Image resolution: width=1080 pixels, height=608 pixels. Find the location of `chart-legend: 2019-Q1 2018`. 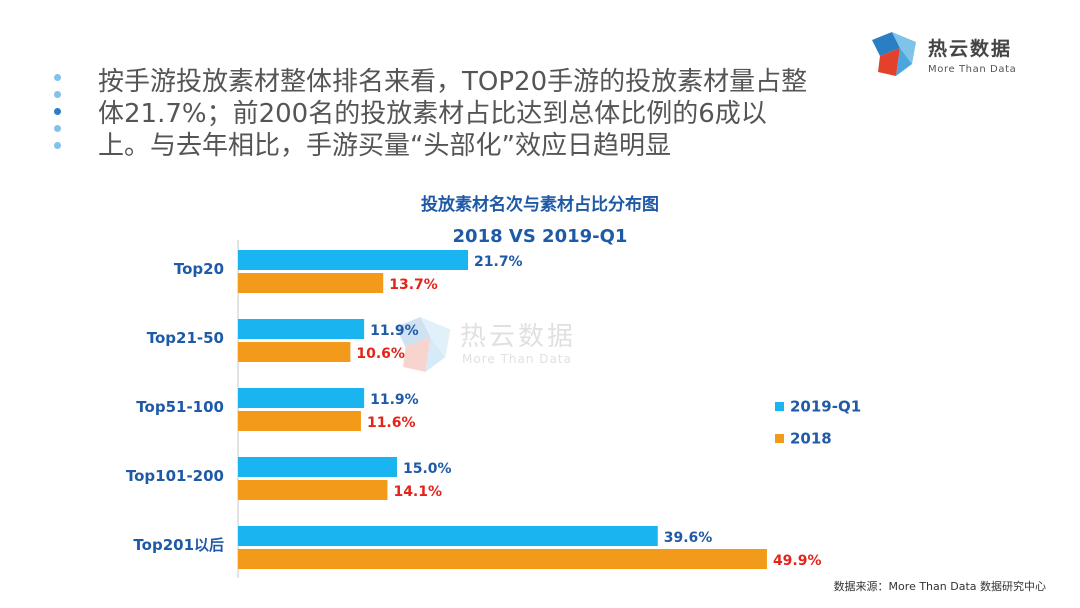

chart-legend: 2019-Q1 2018 is located at coordinates (818, 428).